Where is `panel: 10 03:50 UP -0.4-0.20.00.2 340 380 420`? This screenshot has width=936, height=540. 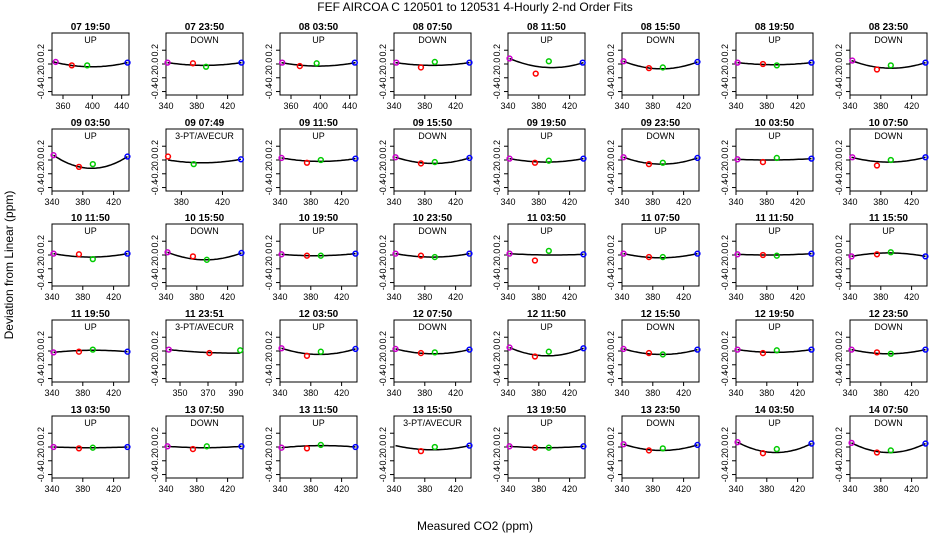
panel: 10 03:50 UP -0.4-0.20.00.2 340 380 420 is located at coordinates (767, 162).